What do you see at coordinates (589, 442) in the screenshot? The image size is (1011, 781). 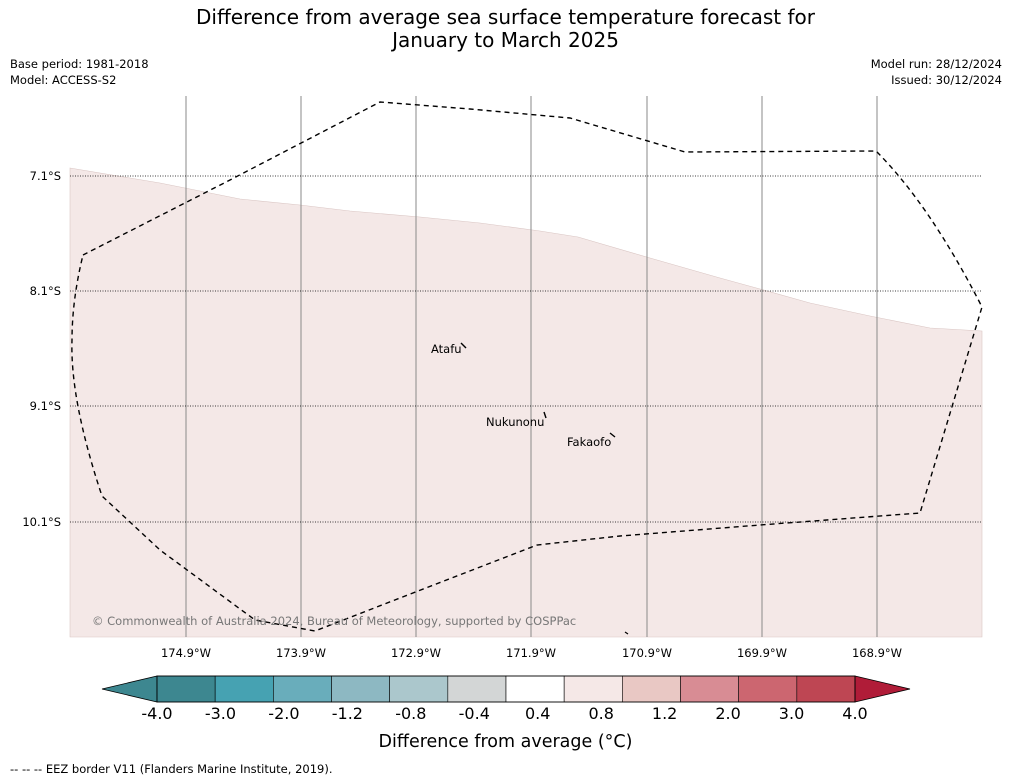 I see `fakaofo-label: Fakaofo` at bounding box center [589, 442].